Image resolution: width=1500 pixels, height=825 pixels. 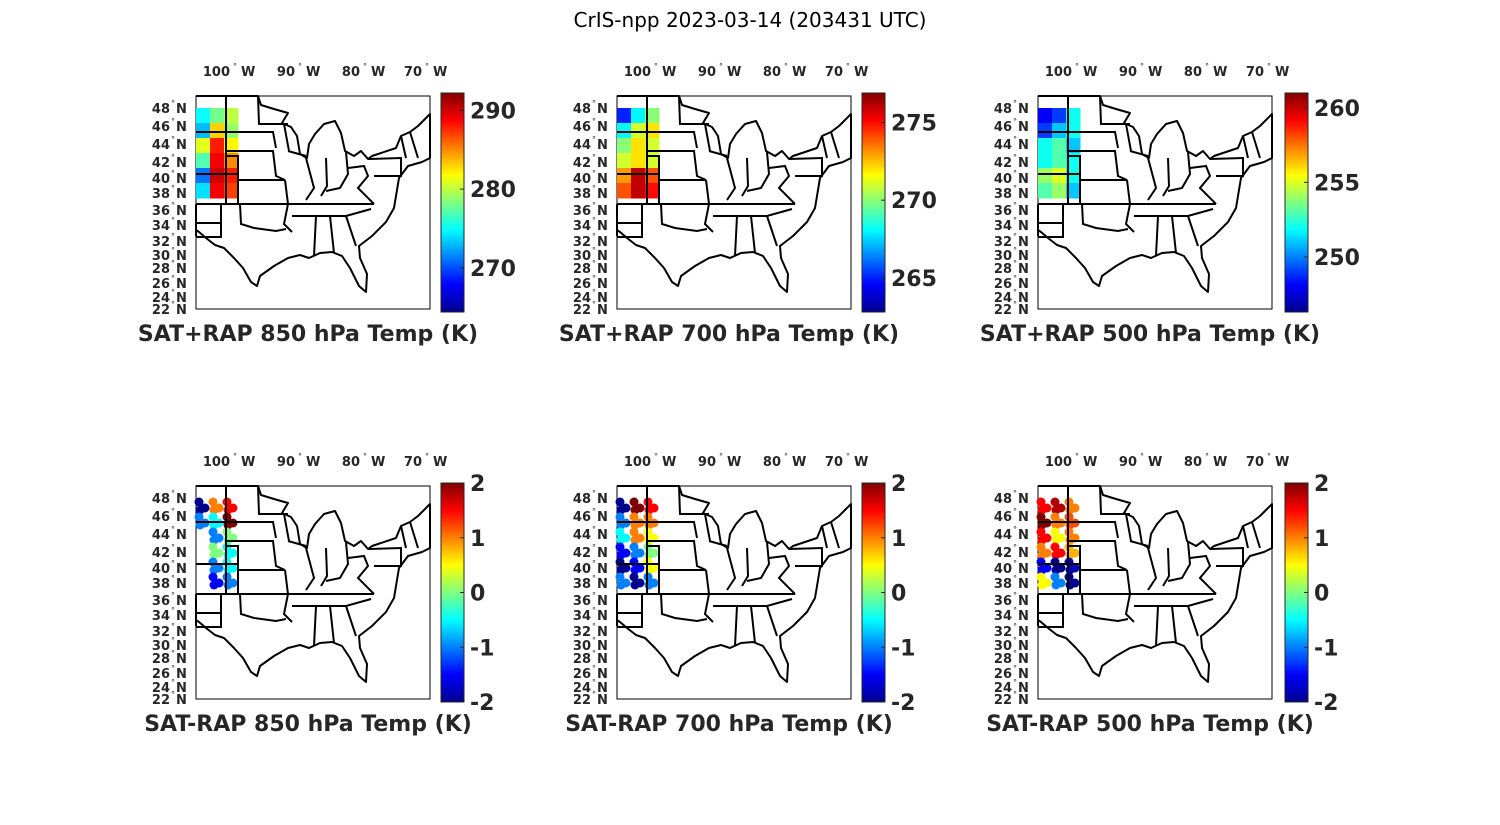 I want to click on colorbar-tick-label: 250, so click(x=1337, y=258).